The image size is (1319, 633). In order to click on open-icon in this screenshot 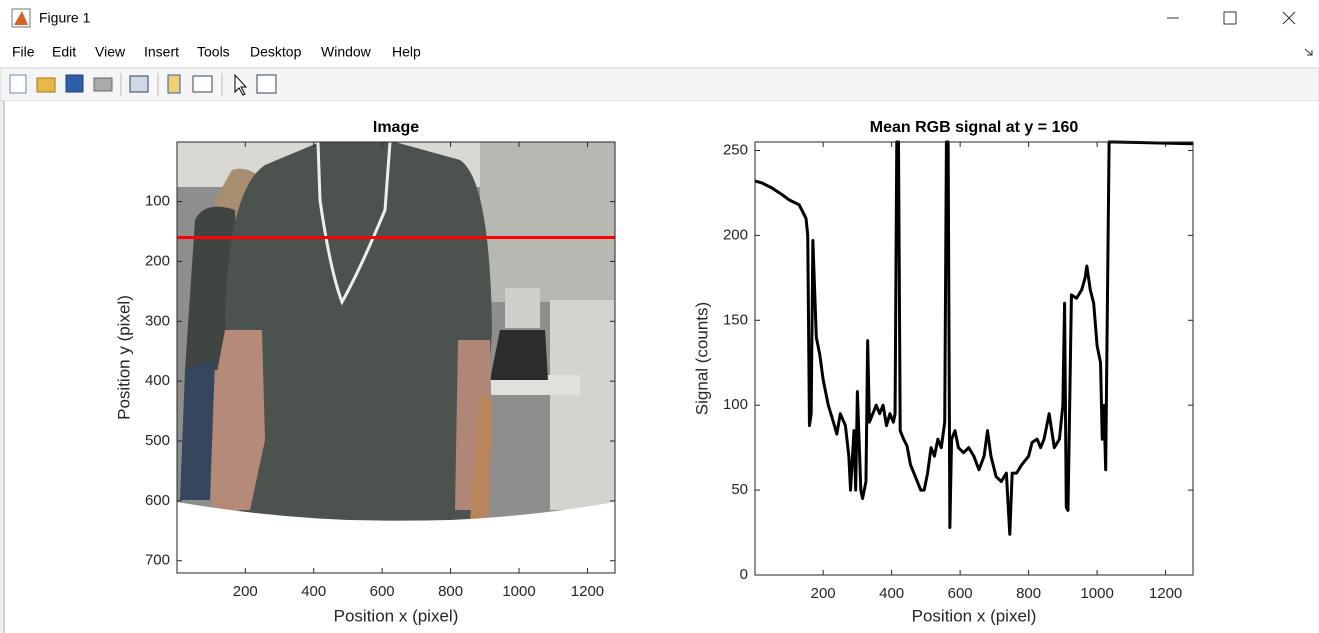, I will do `click(46, 85)`.